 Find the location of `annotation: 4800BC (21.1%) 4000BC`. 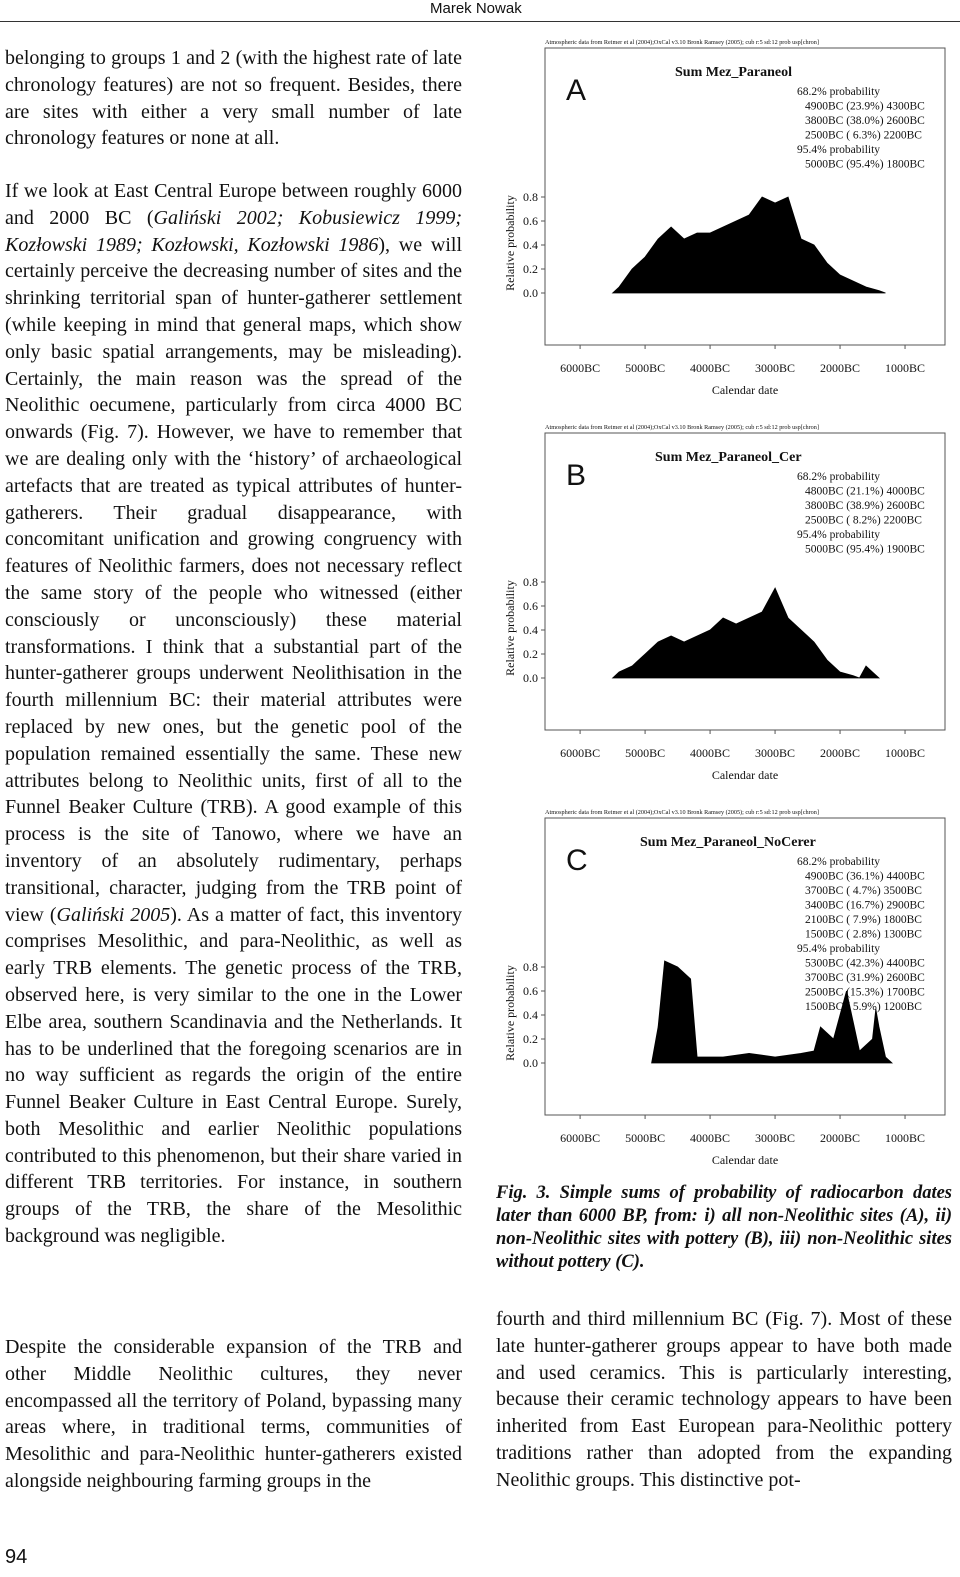

annotation: 4800BC (21.1%) 4000BC is located at coordinates (865, 492).